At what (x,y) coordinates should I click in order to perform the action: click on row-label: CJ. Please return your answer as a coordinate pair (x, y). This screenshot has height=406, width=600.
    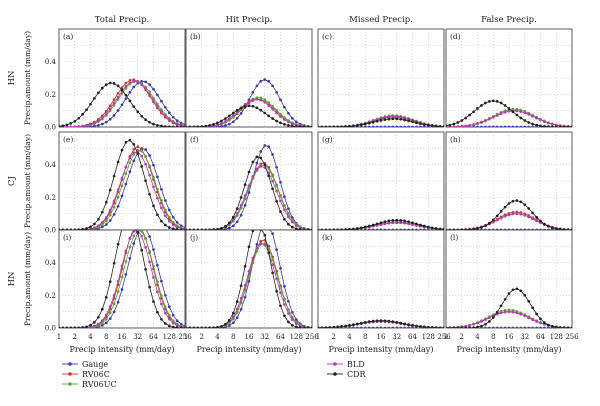
    Looking at the image, I should click on (12, 180).